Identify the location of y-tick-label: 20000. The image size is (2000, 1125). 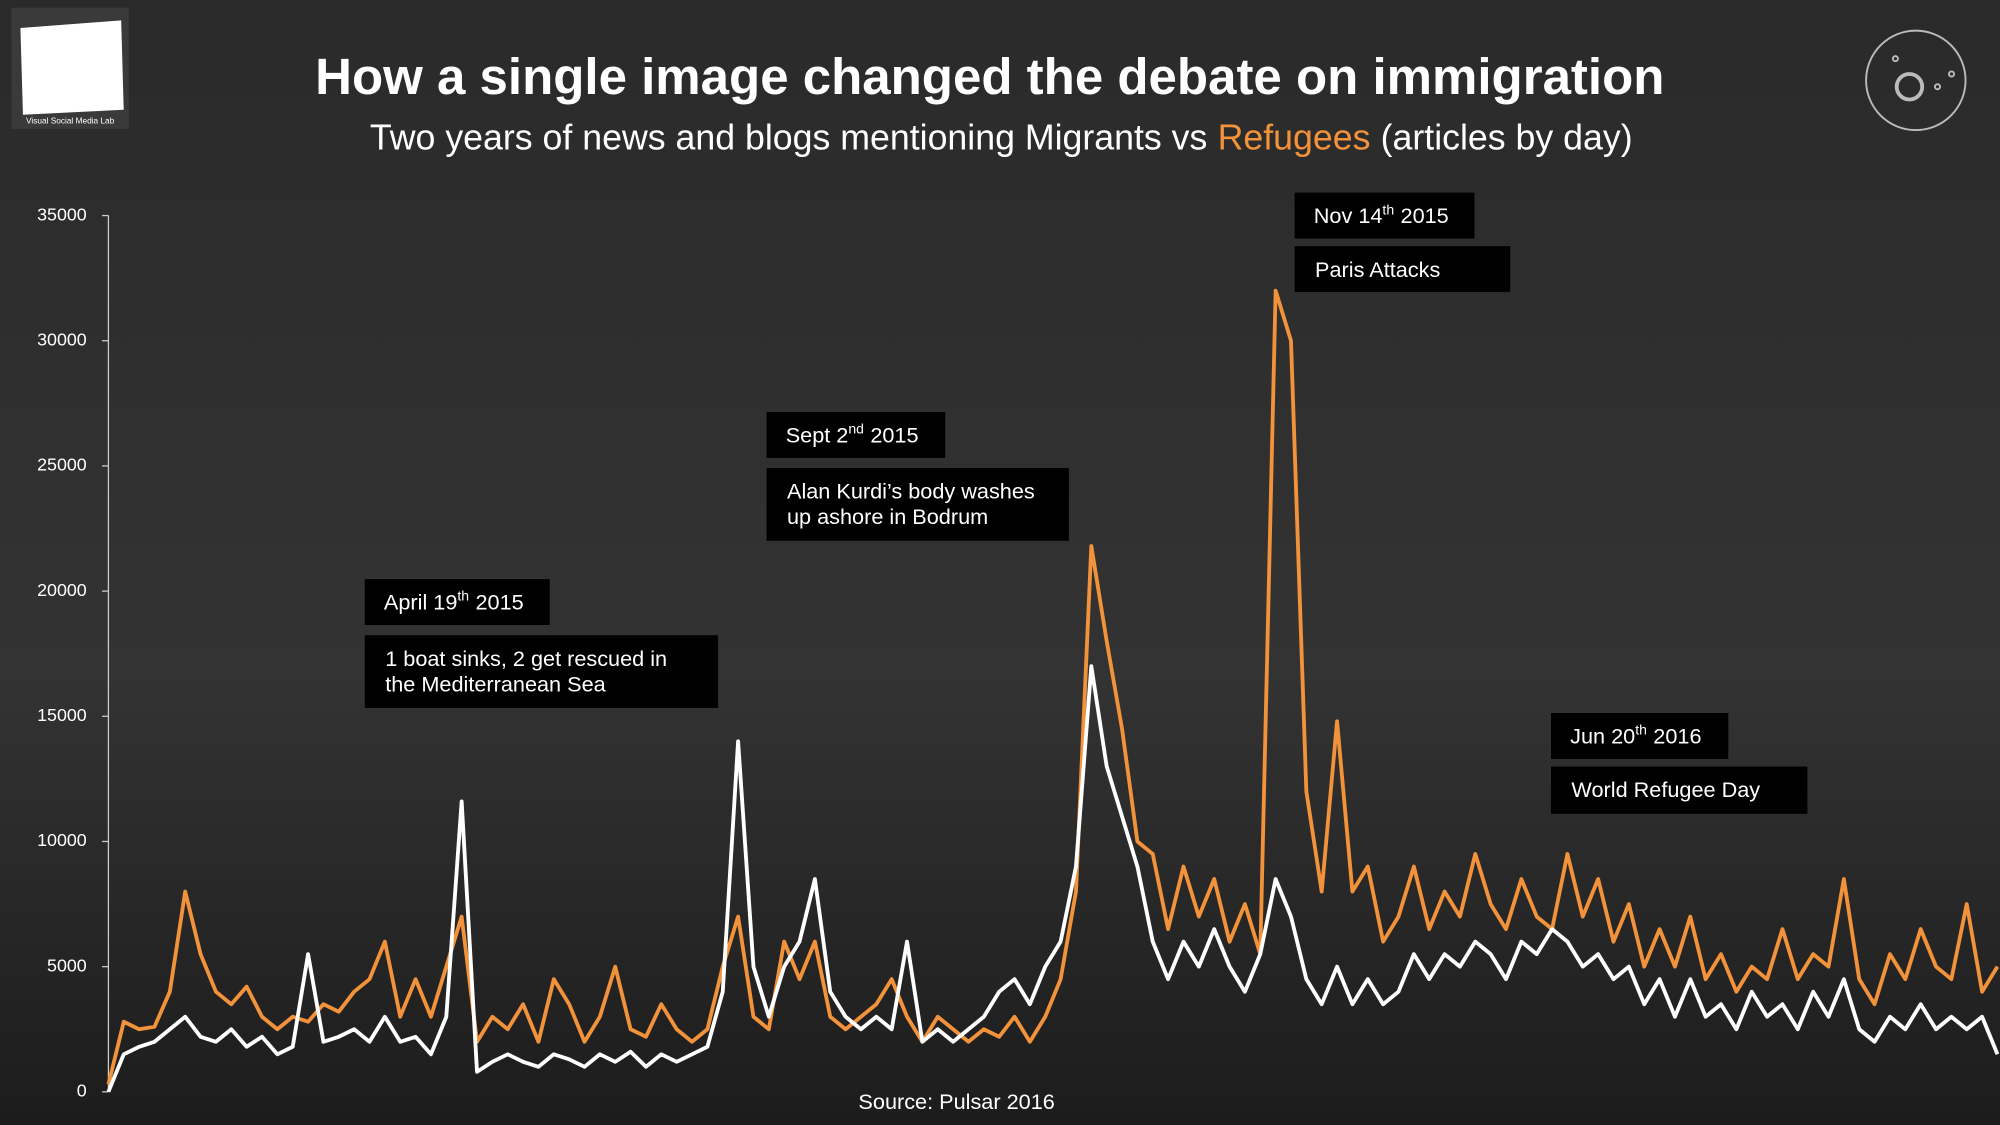
(62, 590).